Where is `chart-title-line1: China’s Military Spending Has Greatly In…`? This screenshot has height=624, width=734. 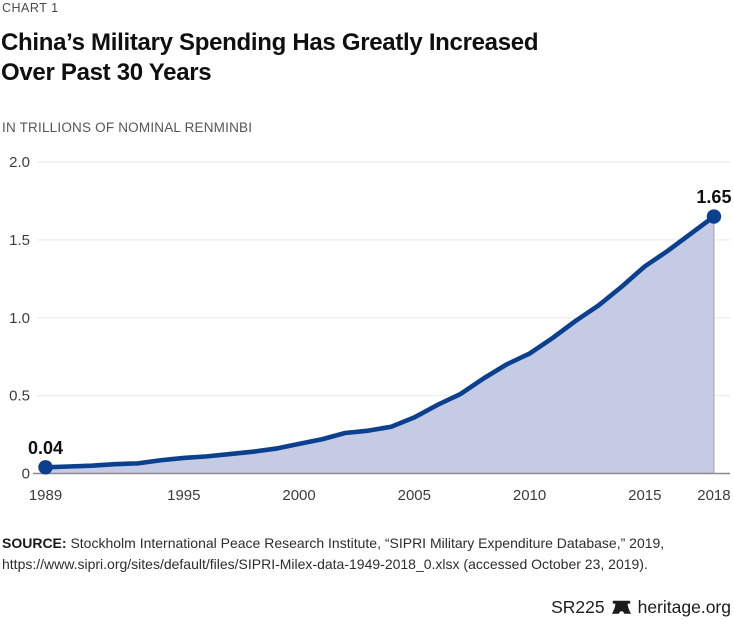 chart-title-line1: China’s Military Spending Has Greatly In… is located at coordinates (270, 42).